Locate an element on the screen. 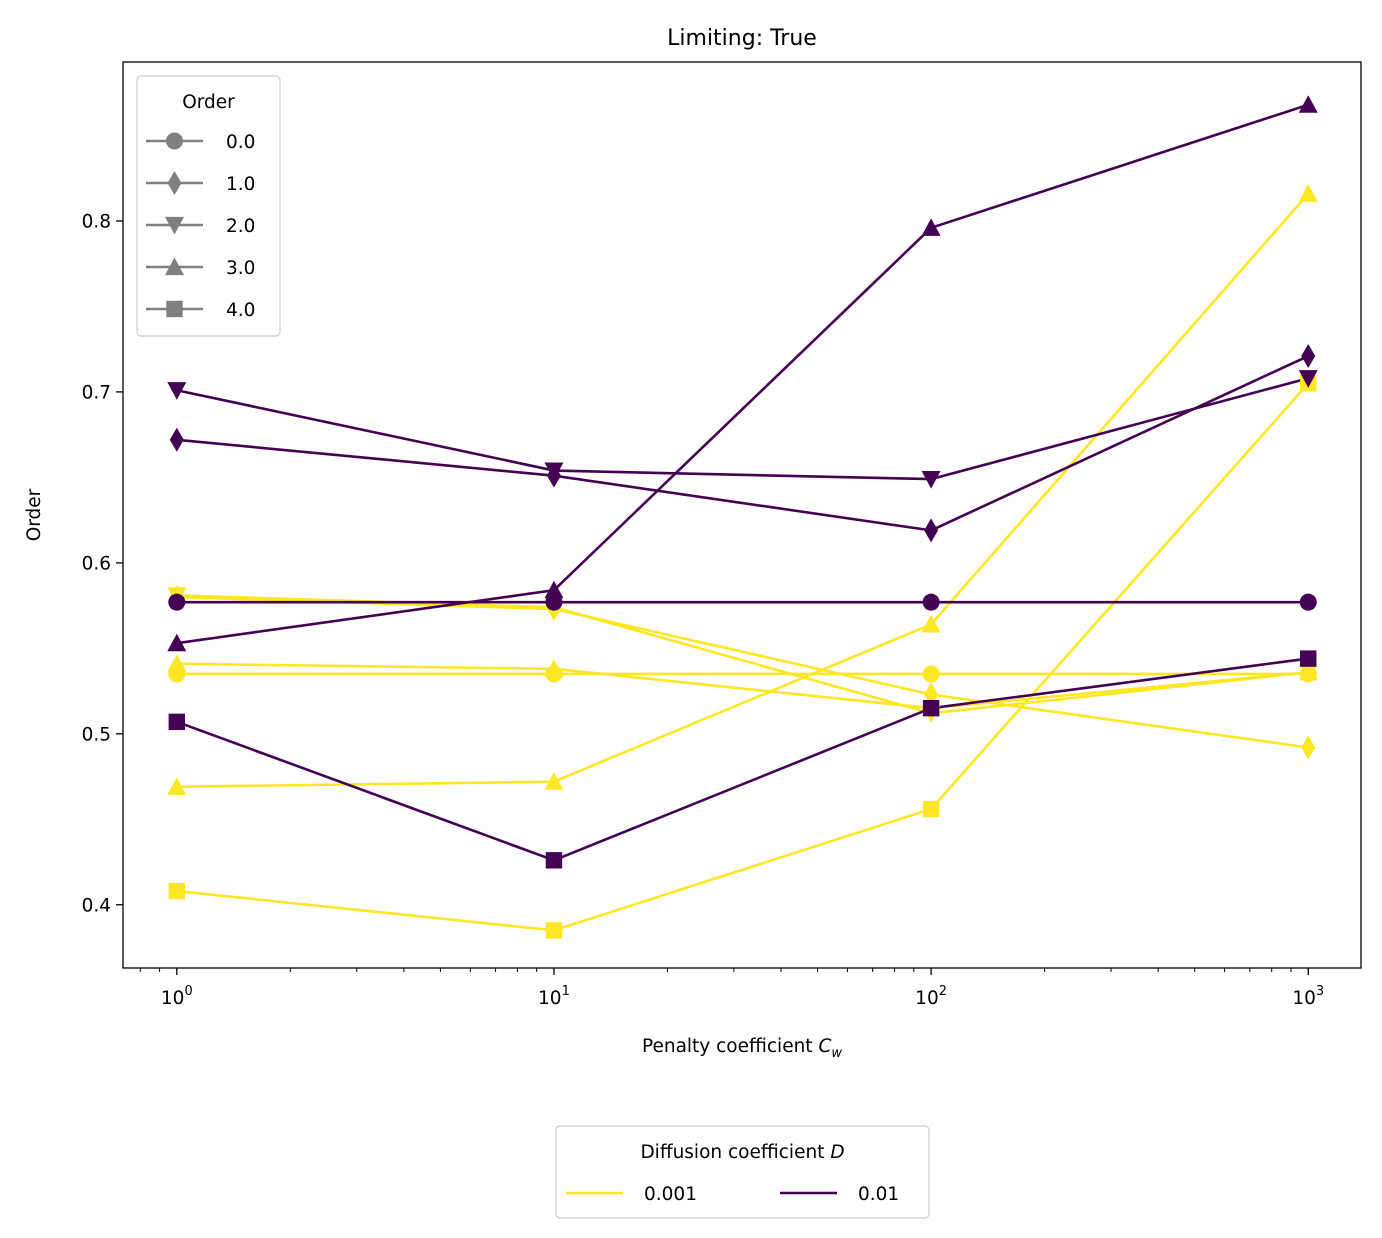 The width and height of the screenshot is (1382, 1238). y-tick-label: 0.8 is located at coordinates (96, 221).